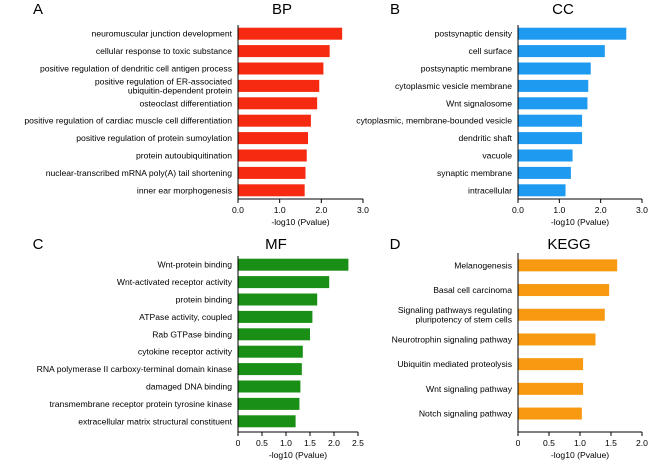 The width and height of the screenshot is (651, 465). Describe the element at coordinates (185, 352) in the screenshot. I see `category-label: cytokine receptor activity` at that location.